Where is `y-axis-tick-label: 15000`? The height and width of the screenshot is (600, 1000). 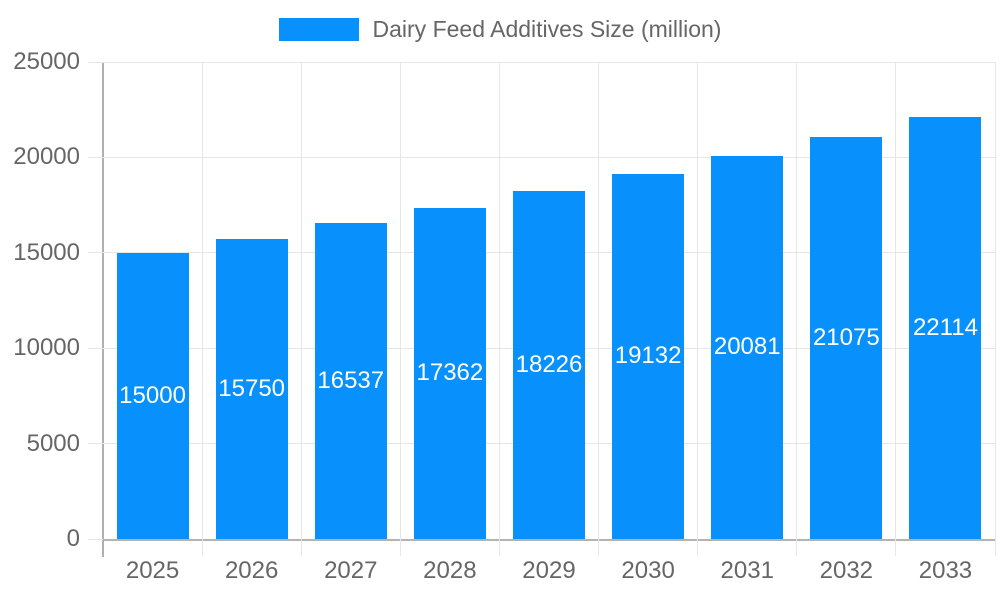 y-axis-tick-label: 15000 is located at coordinates (46, 252).